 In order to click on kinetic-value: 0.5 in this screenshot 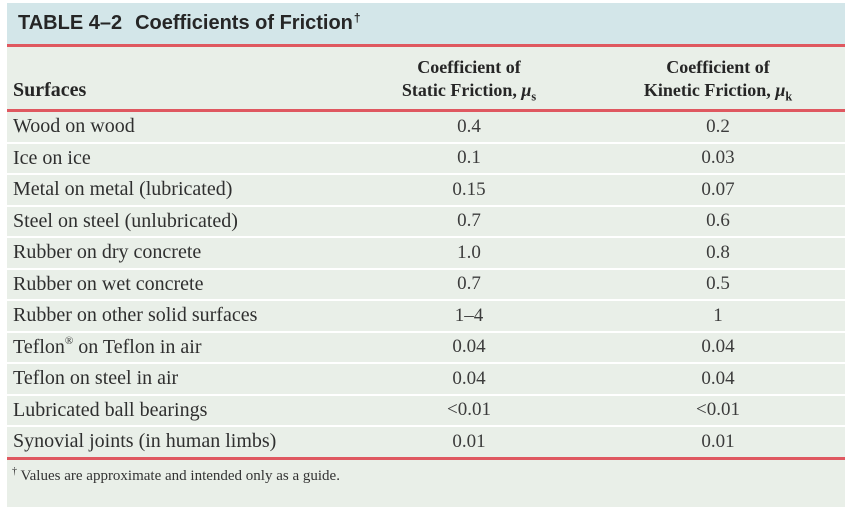, I will do `click(718, 284)`.